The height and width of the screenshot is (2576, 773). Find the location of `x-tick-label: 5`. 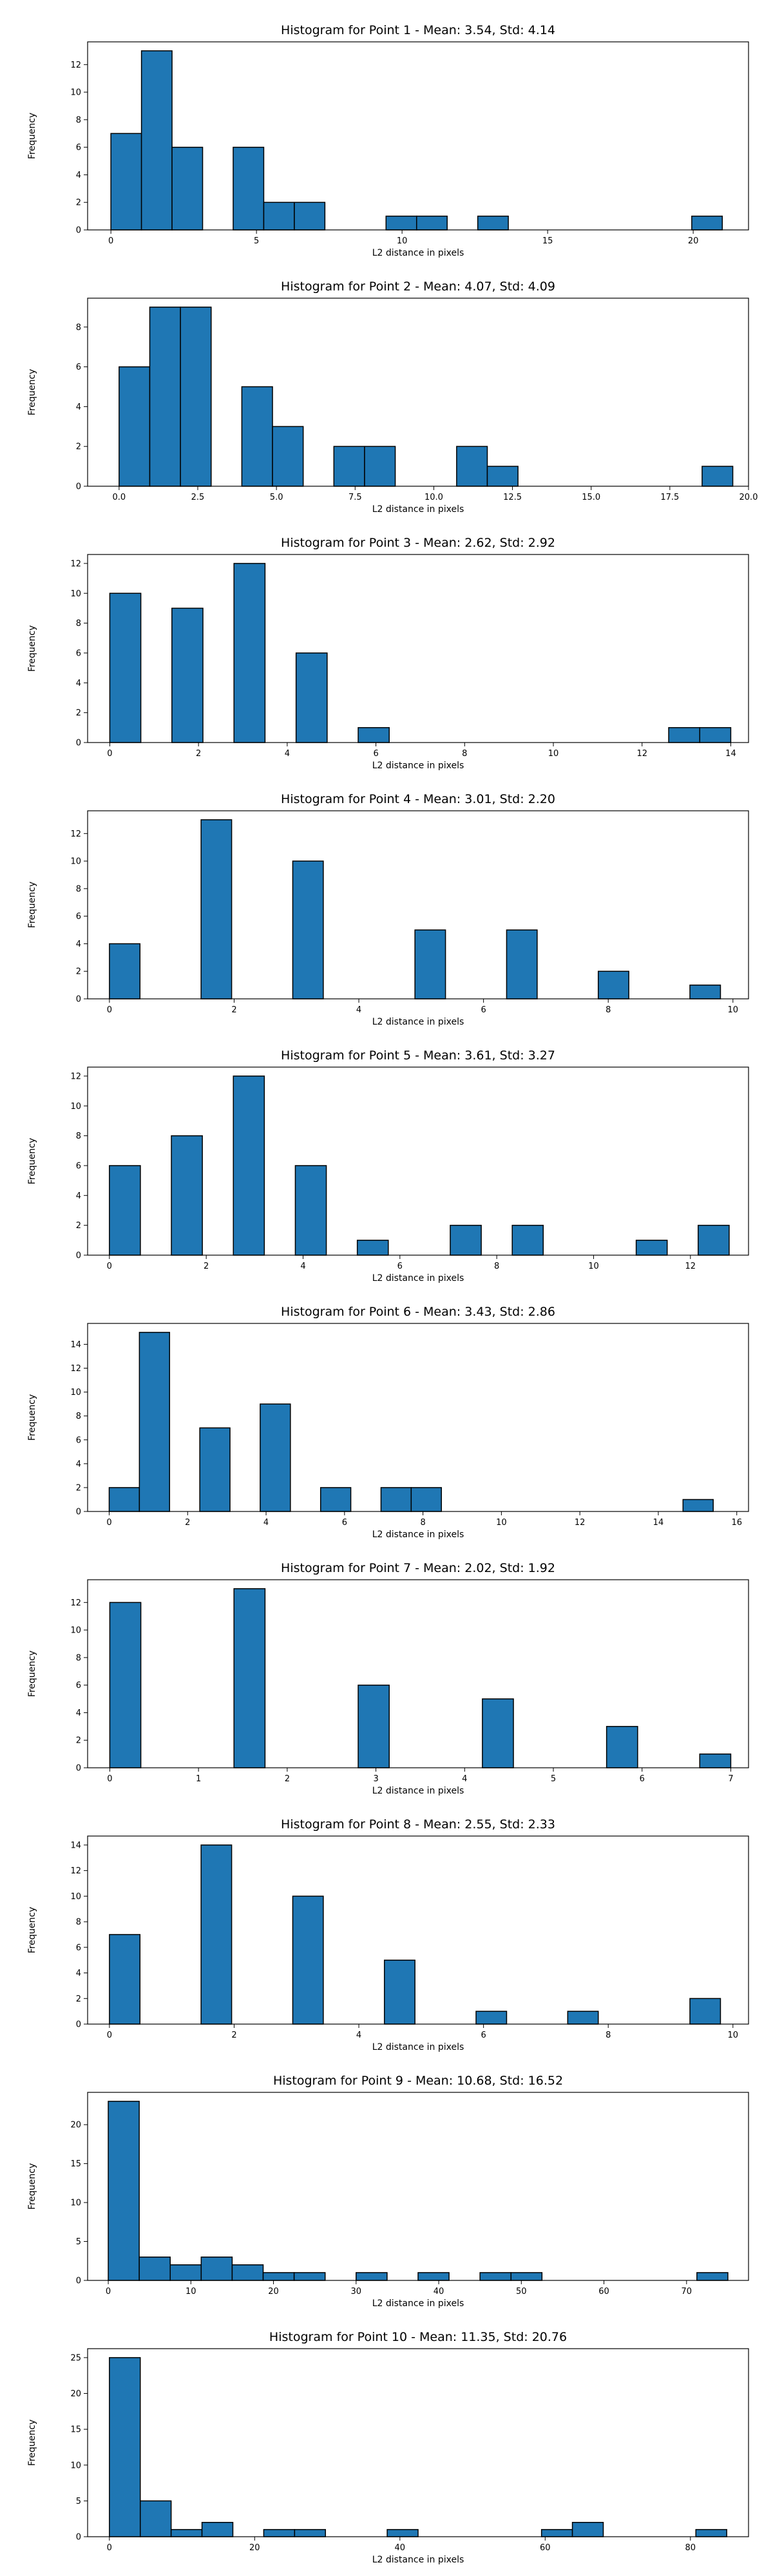

x-tick-label: 5 is located at coordinates (553, 1779).